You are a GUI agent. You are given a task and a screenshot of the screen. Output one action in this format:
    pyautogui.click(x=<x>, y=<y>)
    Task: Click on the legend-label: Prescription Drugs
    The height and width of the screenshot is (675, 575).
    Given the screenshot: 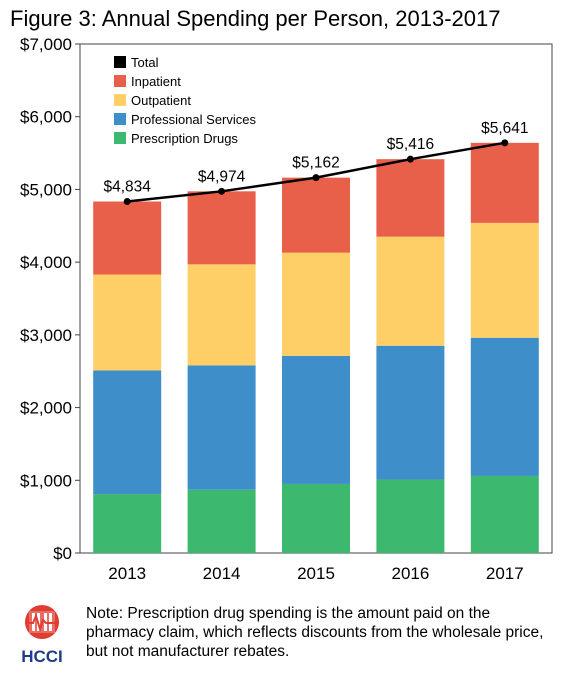 What is the action you would take?
    pyautogui.click(x=184, y=138)
    